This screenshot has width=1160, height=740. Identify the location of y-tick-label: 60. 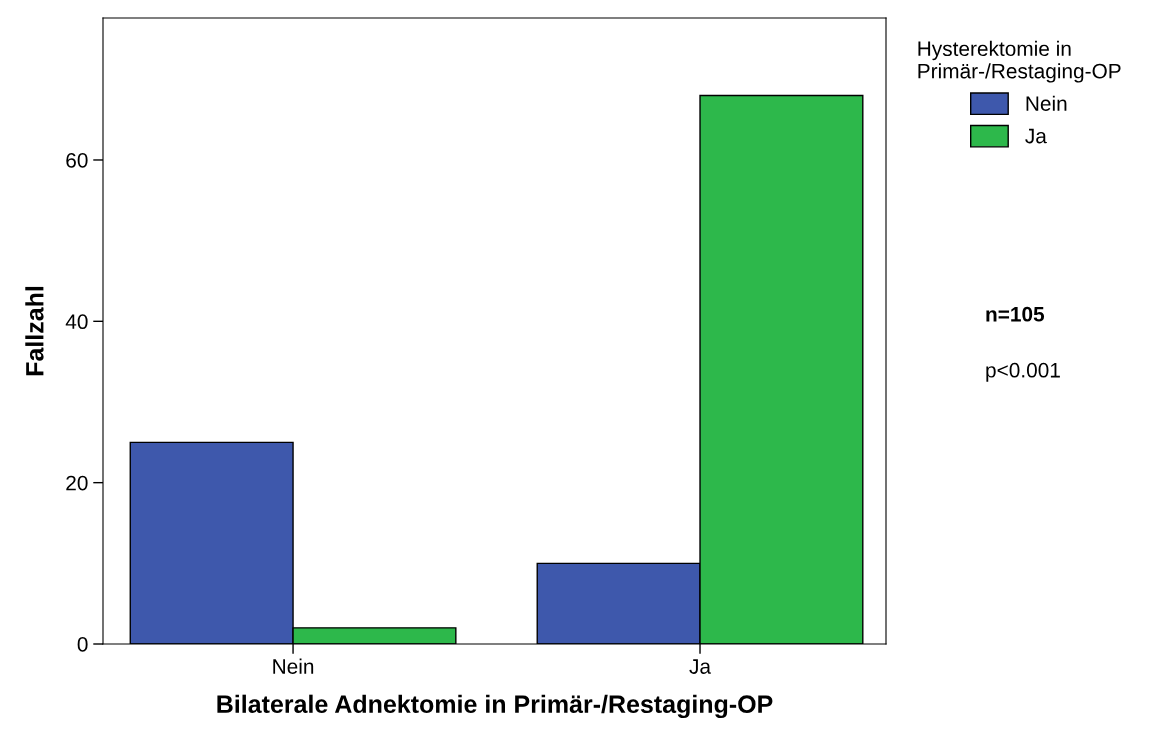
(77, 160).